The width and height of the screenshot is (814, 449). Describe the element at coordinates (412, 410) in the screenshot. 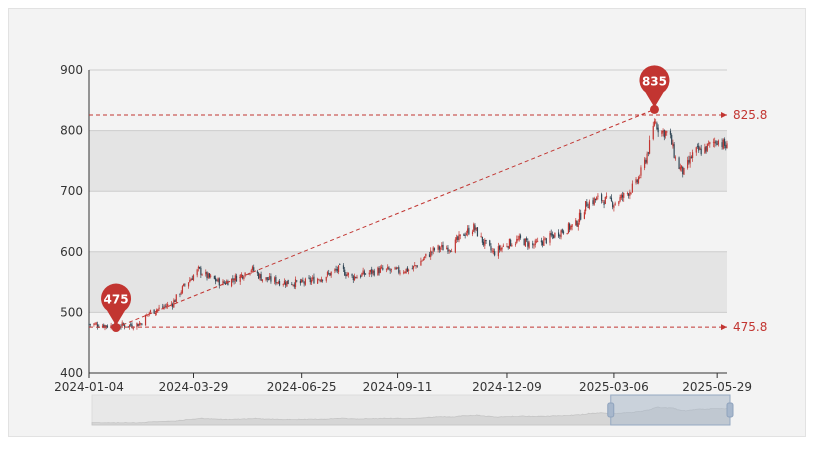

I see `data-zoom-slider` at that location.